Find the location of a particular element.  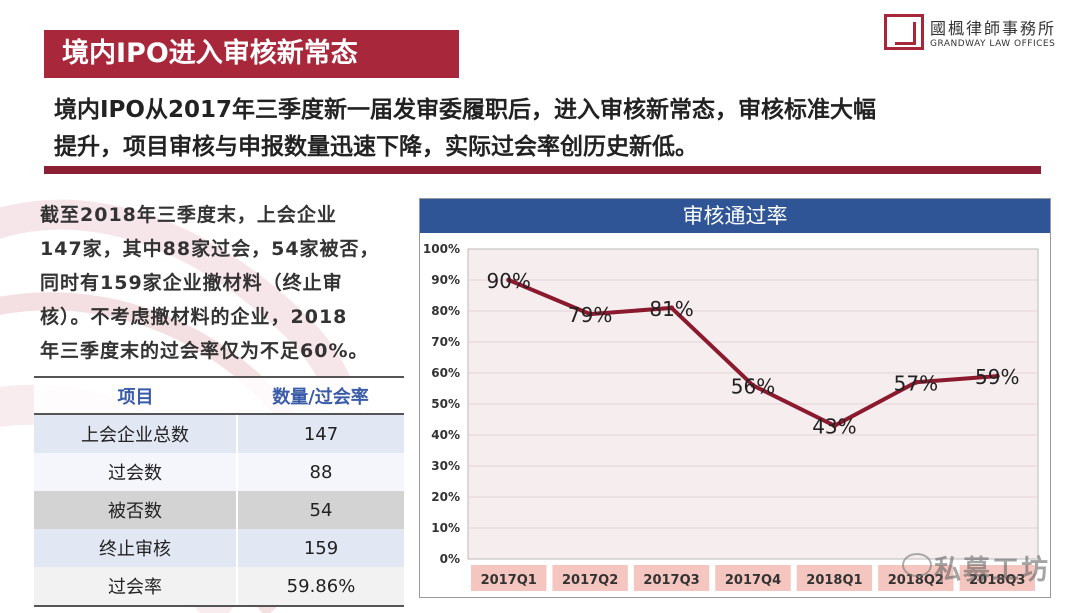

y-tick-label: 50% is located at coordinates (445, 404).